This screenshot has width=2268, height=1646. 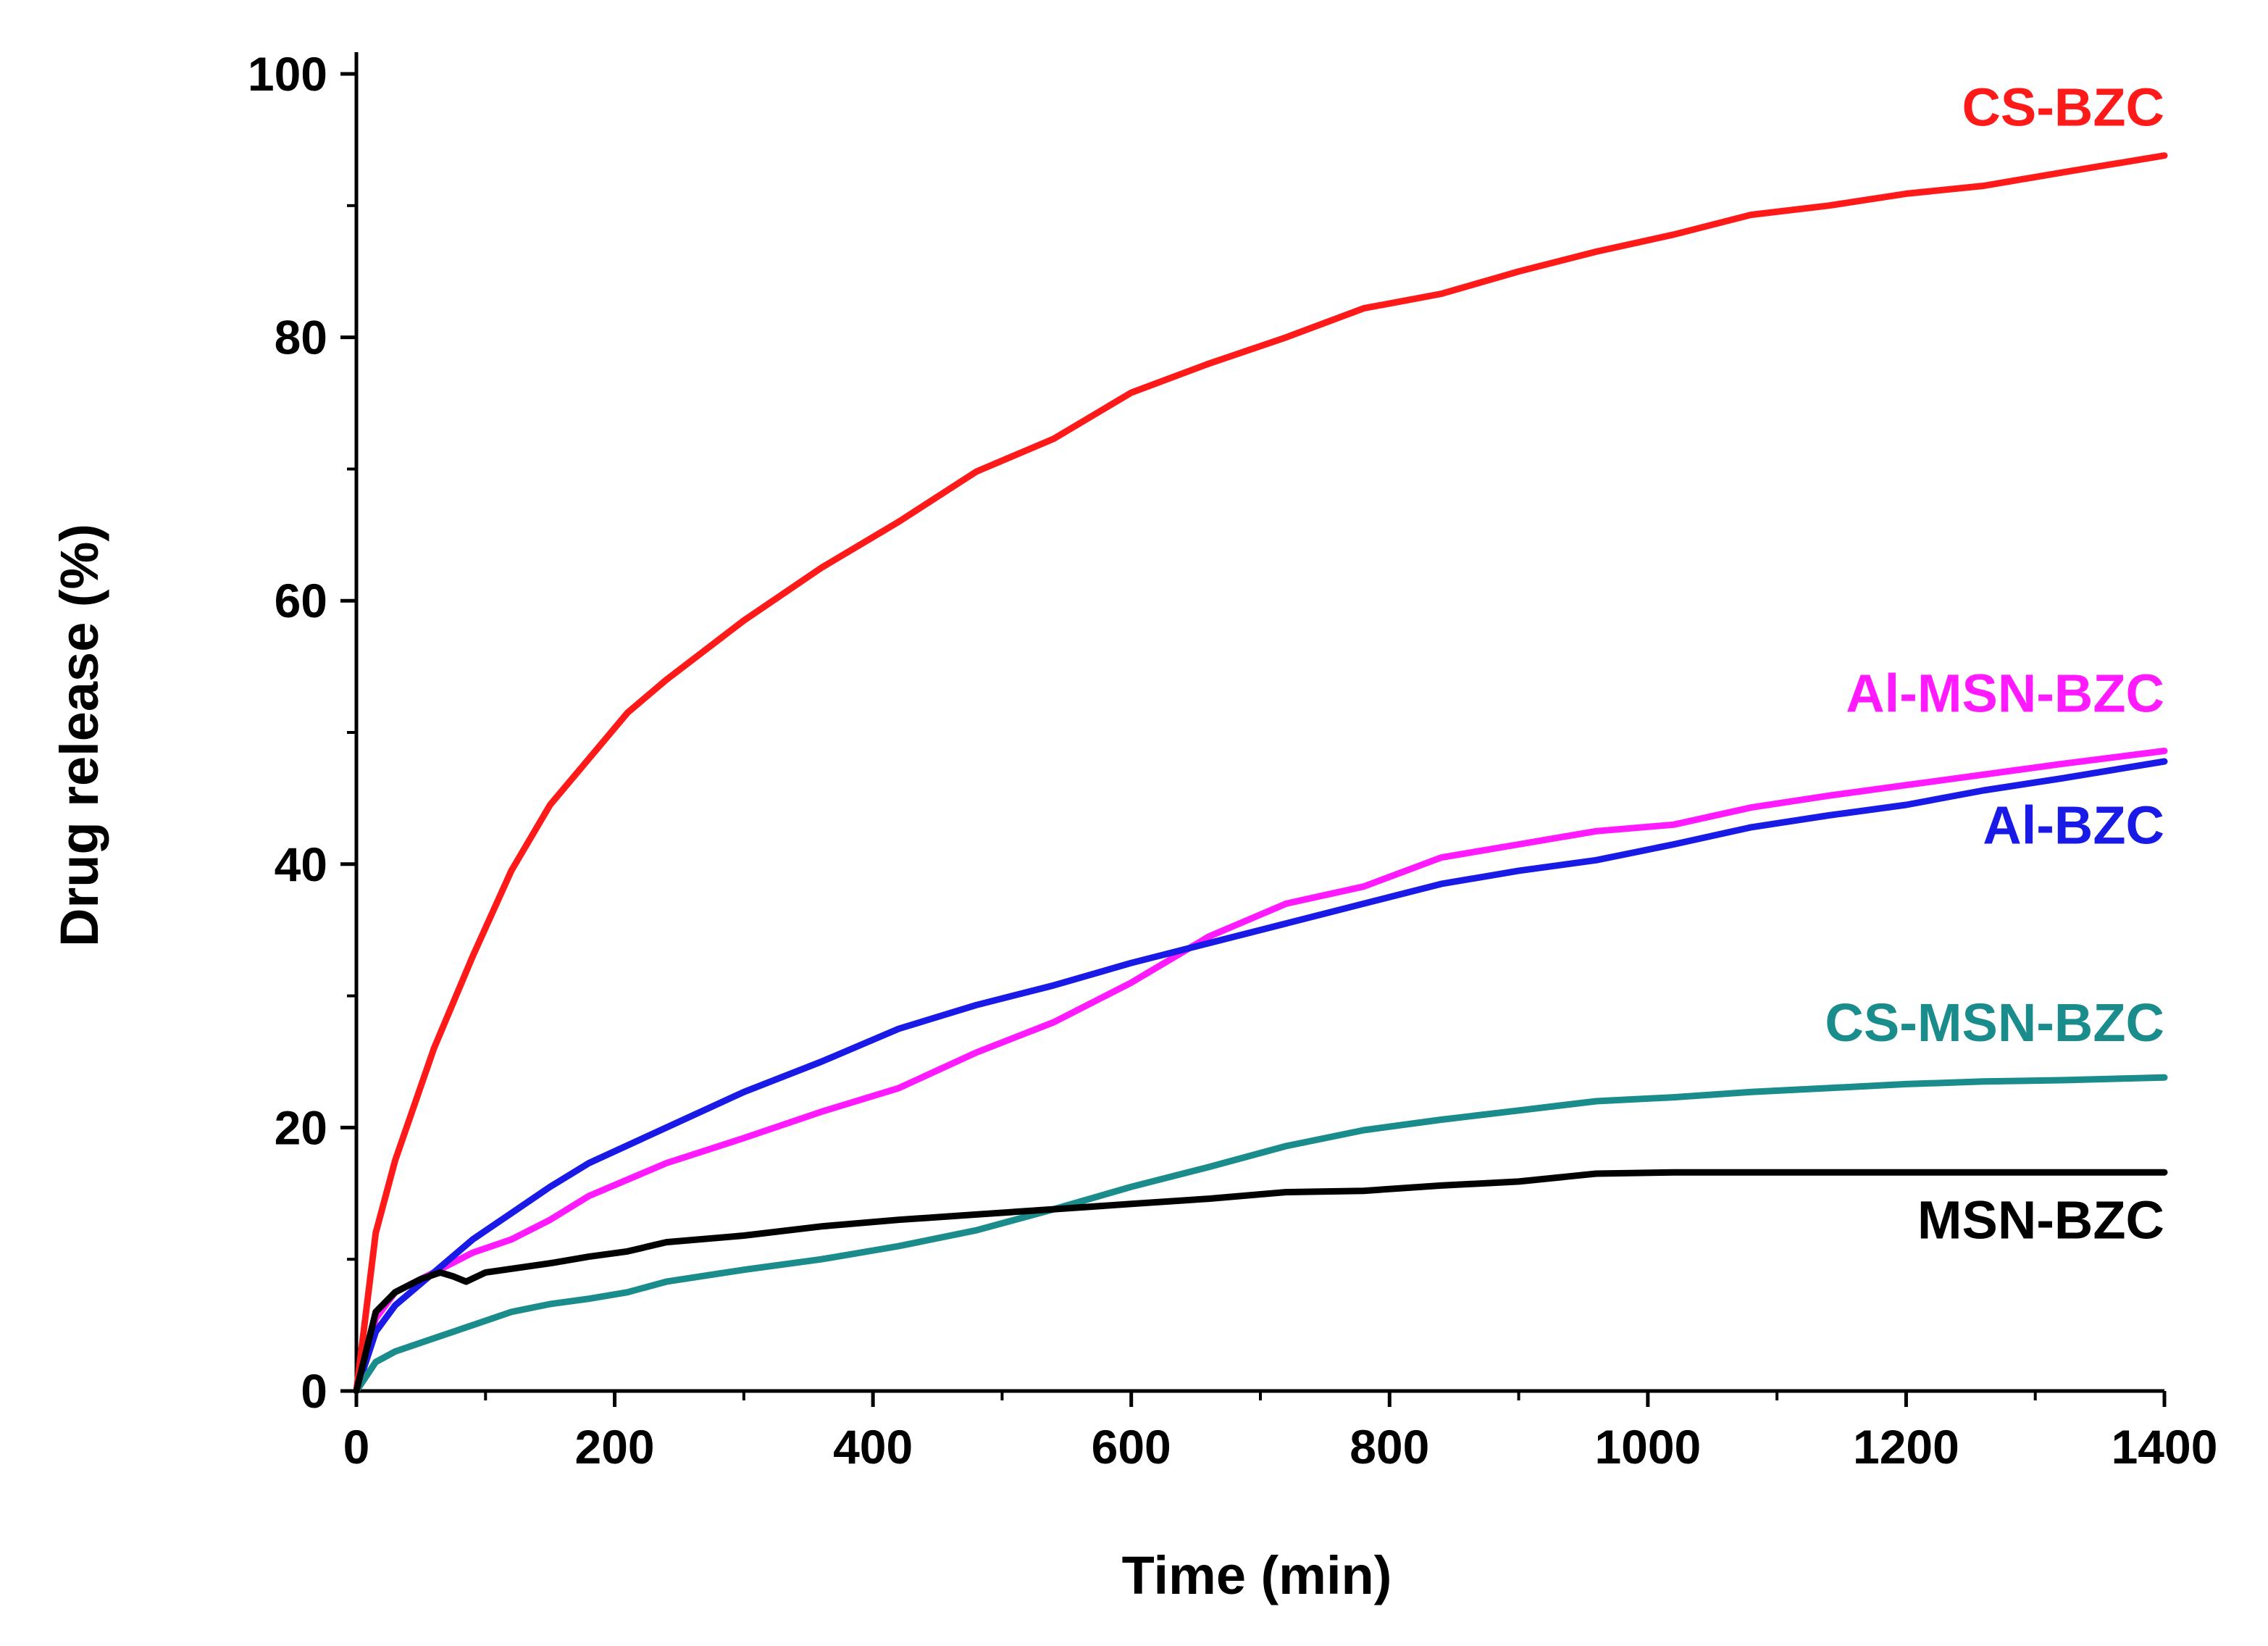 What do you see at coordinates (79, 735) in the screenshot?
I see `y-axis-title: Drug release (%)` at bounding box center [79, 735].